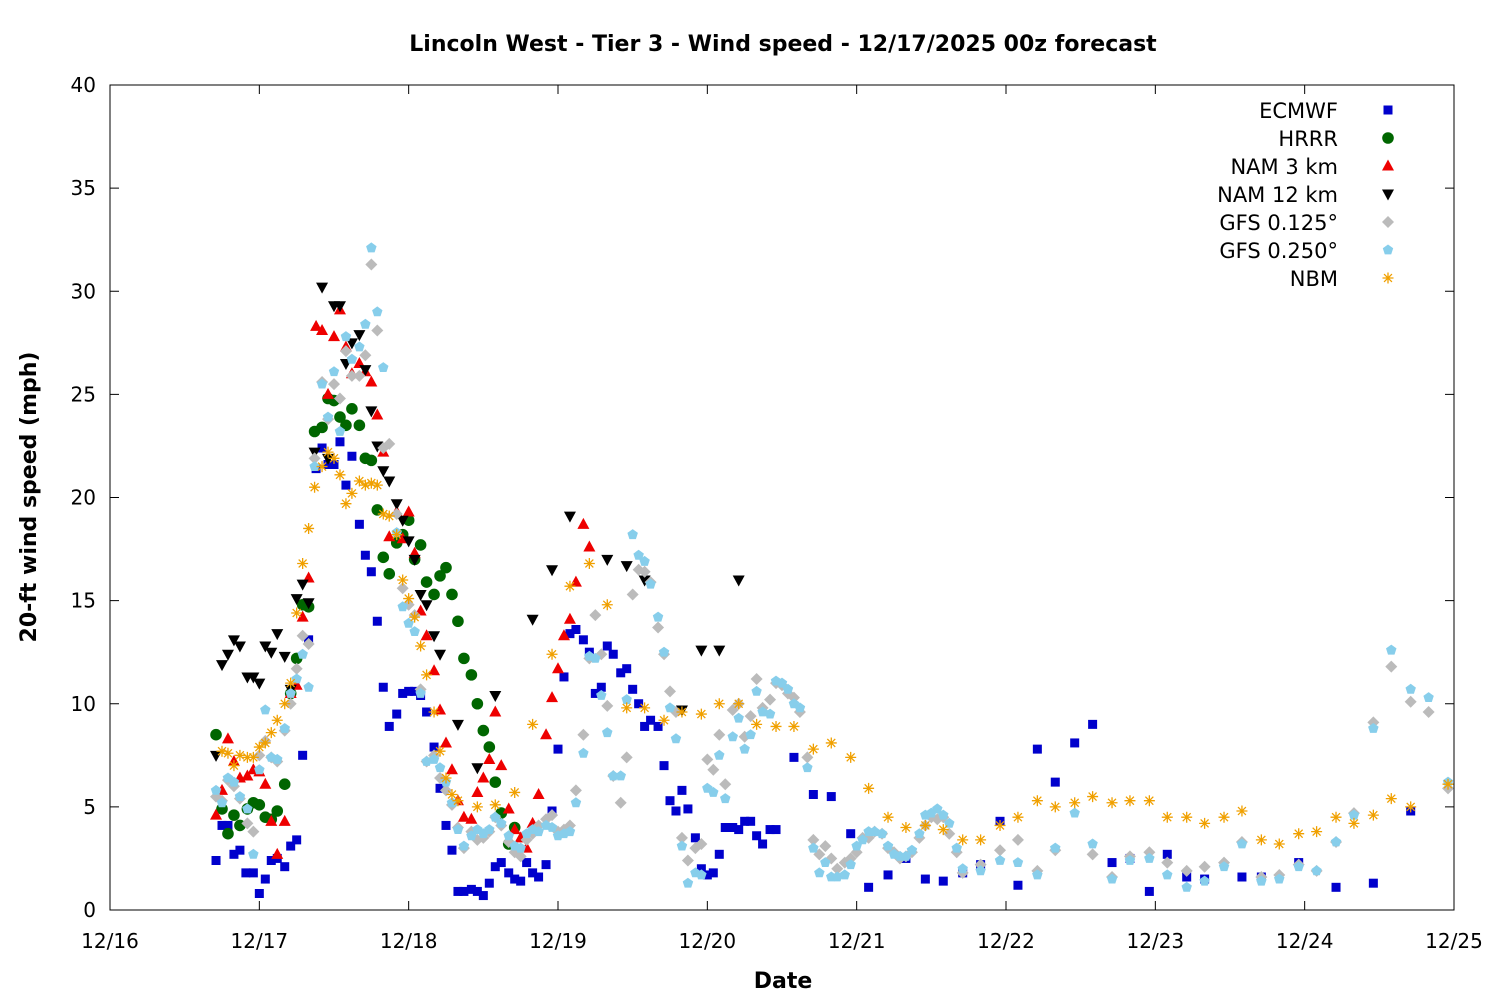 This screenshot has height=1000, width=1500. I want to click on series-nam-3-km, so click(403, 581).